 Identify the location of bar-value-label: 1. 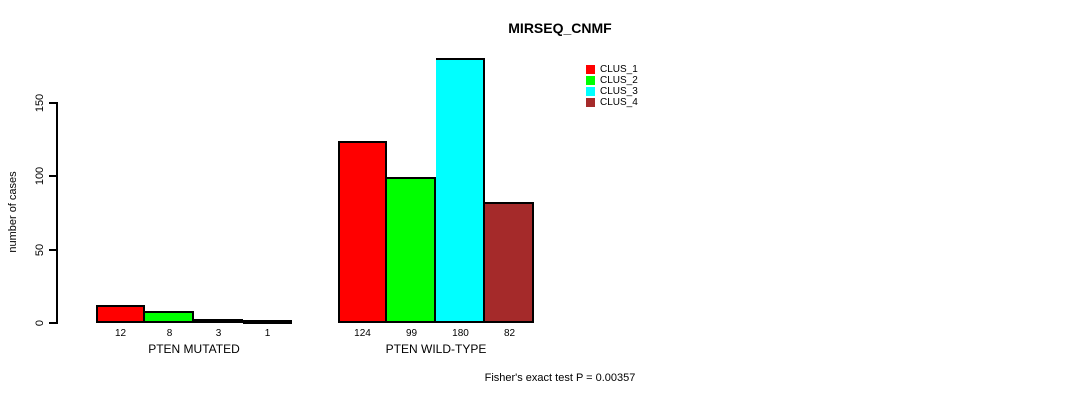
(267, 333).